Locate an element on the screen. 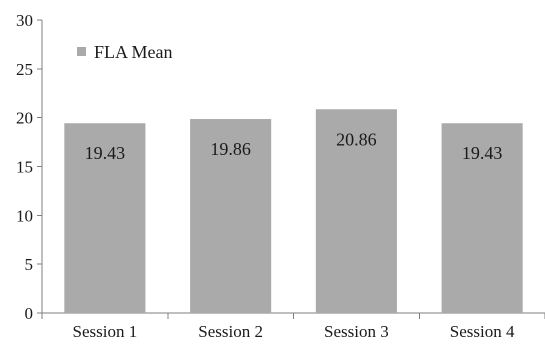 Image resolution: width=545 pixels, height=344 pixels. y-tick-label: 10 is located at coordinates (24, 215).